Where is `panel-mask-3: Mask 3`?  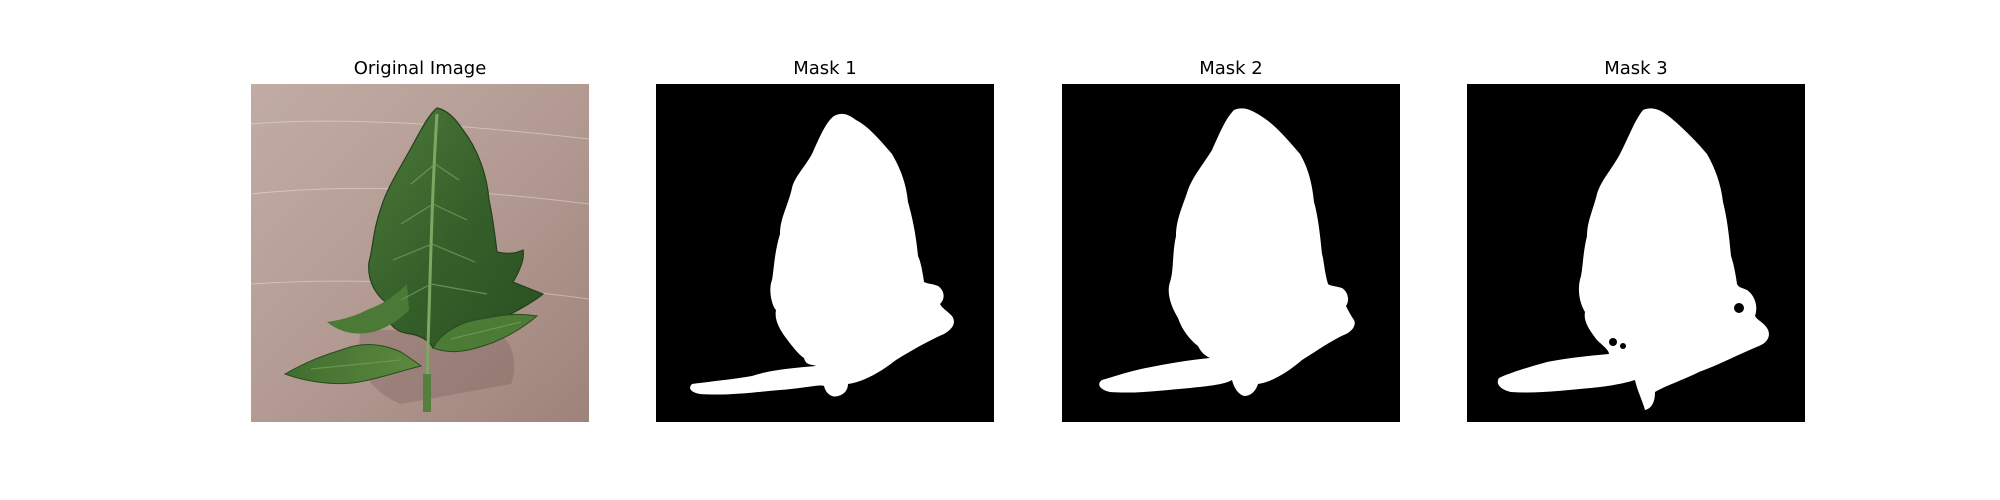 panel-mask-3: Mask 3 is located at coordinates (1636, 240).